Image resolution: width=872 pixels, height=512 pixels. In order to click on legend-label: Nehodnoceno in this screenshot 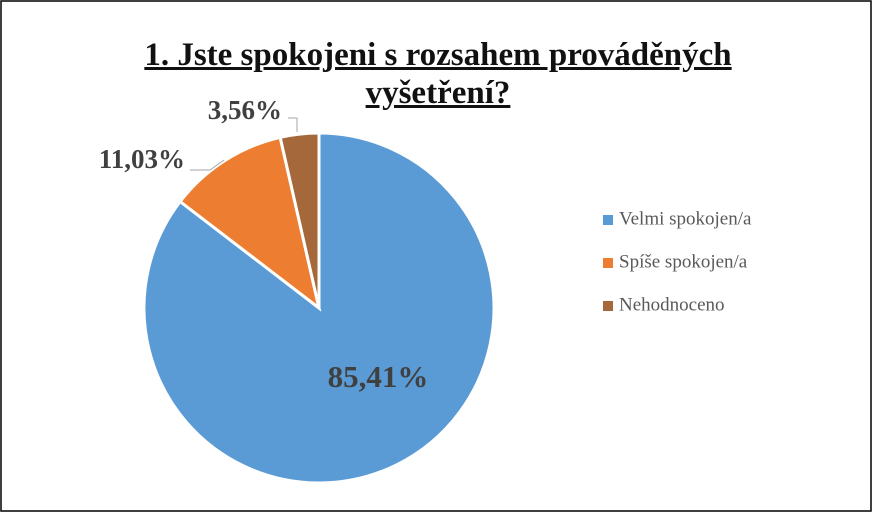, I will do `click(672, 304)`.